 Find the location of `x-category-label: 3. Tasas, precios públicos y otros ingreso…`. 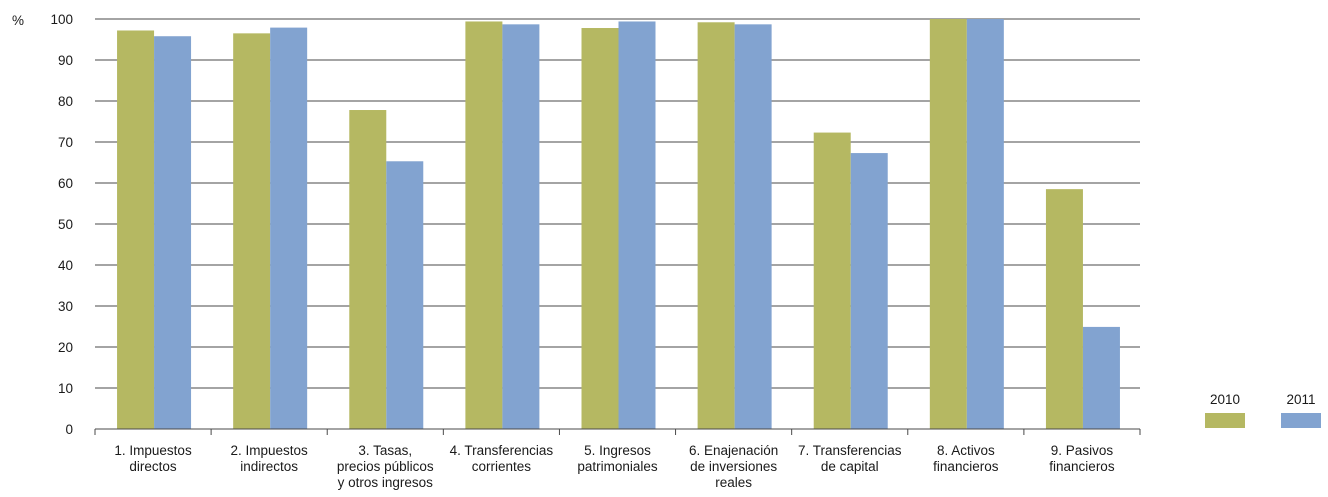

x-category-label: 3. Tasas, precios públicos y otros ingreso… is located at coordinates (385, 466).